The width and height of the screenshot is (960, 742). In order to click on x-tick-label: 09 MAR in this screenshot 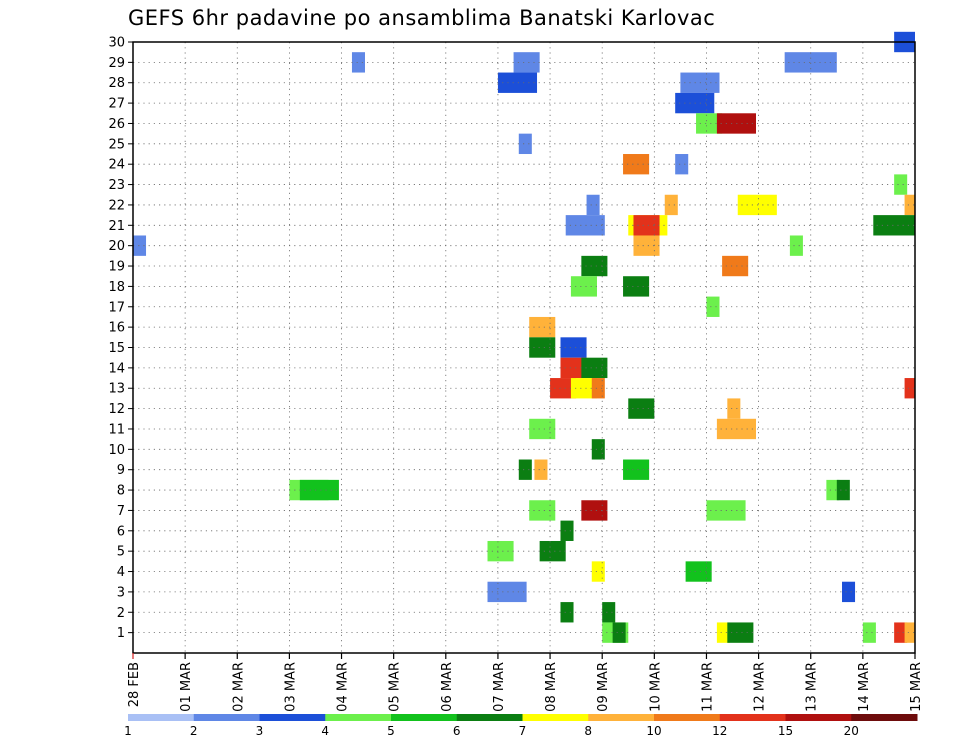, I will do `click(603, 687)`.